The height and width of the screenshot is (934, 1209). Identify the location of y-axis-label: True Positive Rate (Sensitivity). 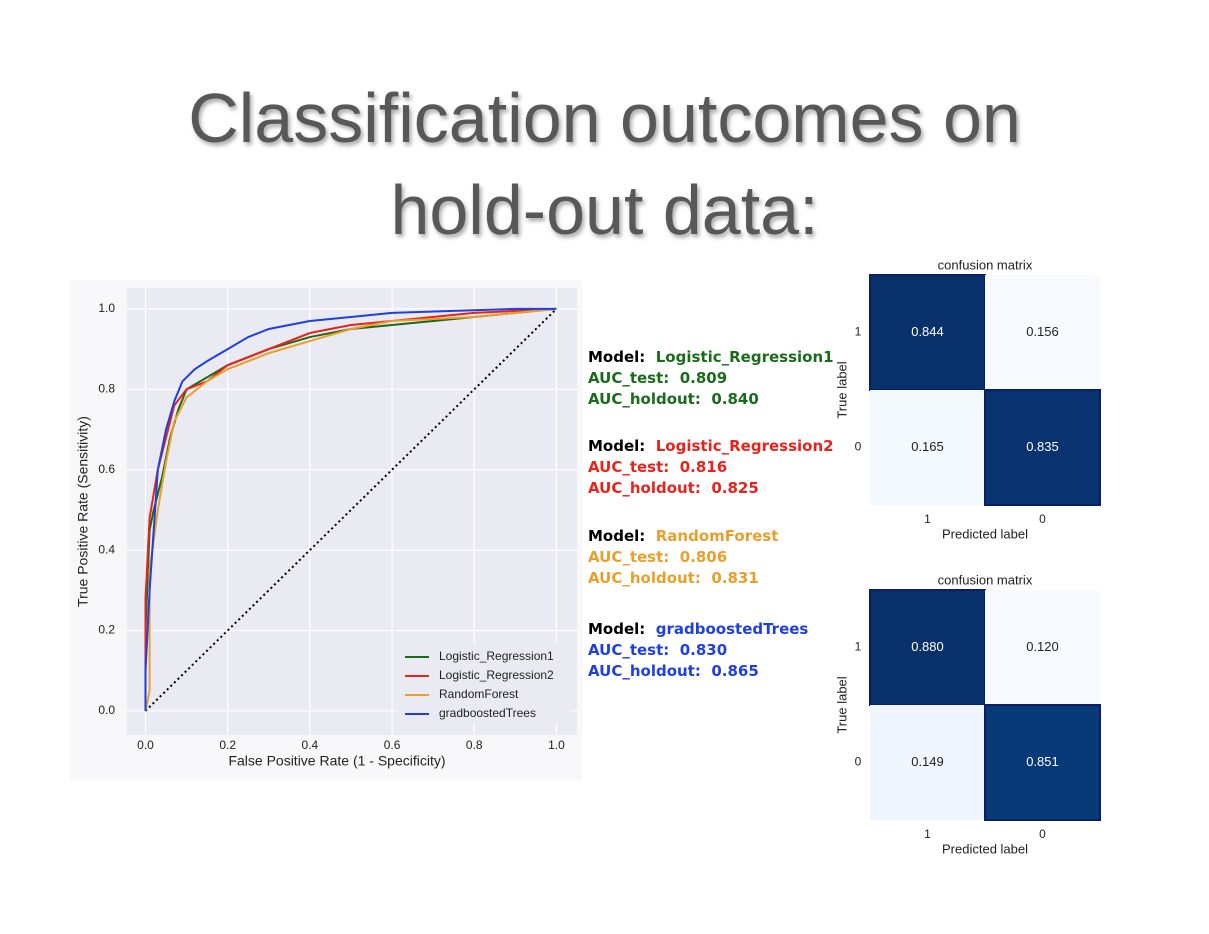
(83, 511).